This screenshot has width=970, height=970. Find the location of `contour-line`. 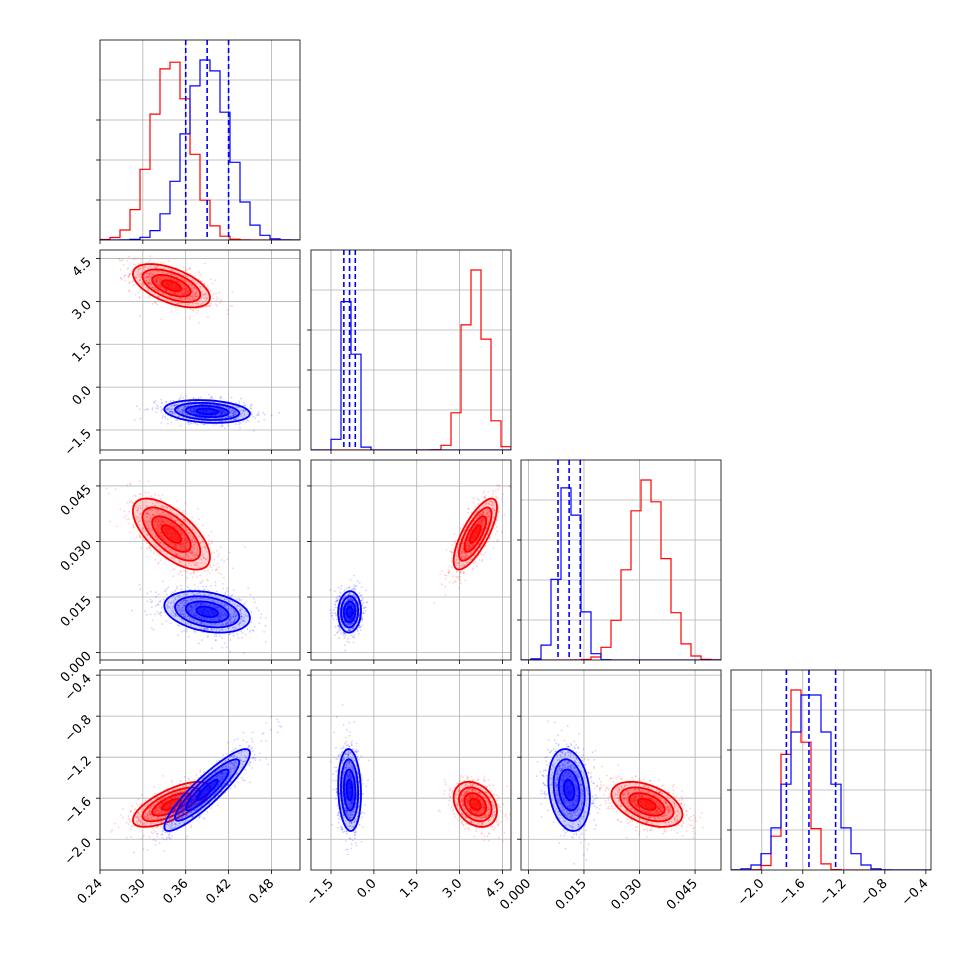

contour-line is located at coordinates (207, 411).